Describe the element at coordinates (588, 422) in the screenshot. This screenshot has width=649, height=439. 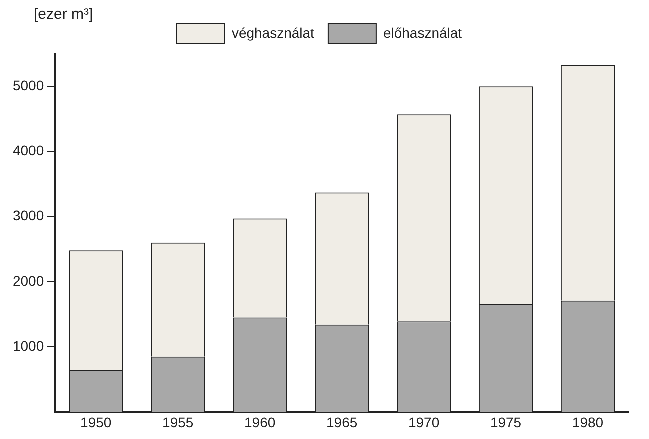
I see `x-tick-label: 1980` at that location.